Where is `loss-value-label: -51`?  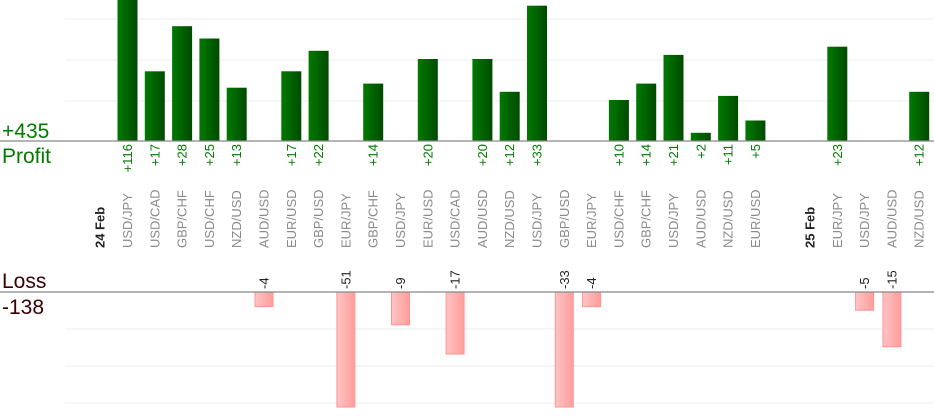 loss-value-label: -51 is located at coordinates (345, 279).